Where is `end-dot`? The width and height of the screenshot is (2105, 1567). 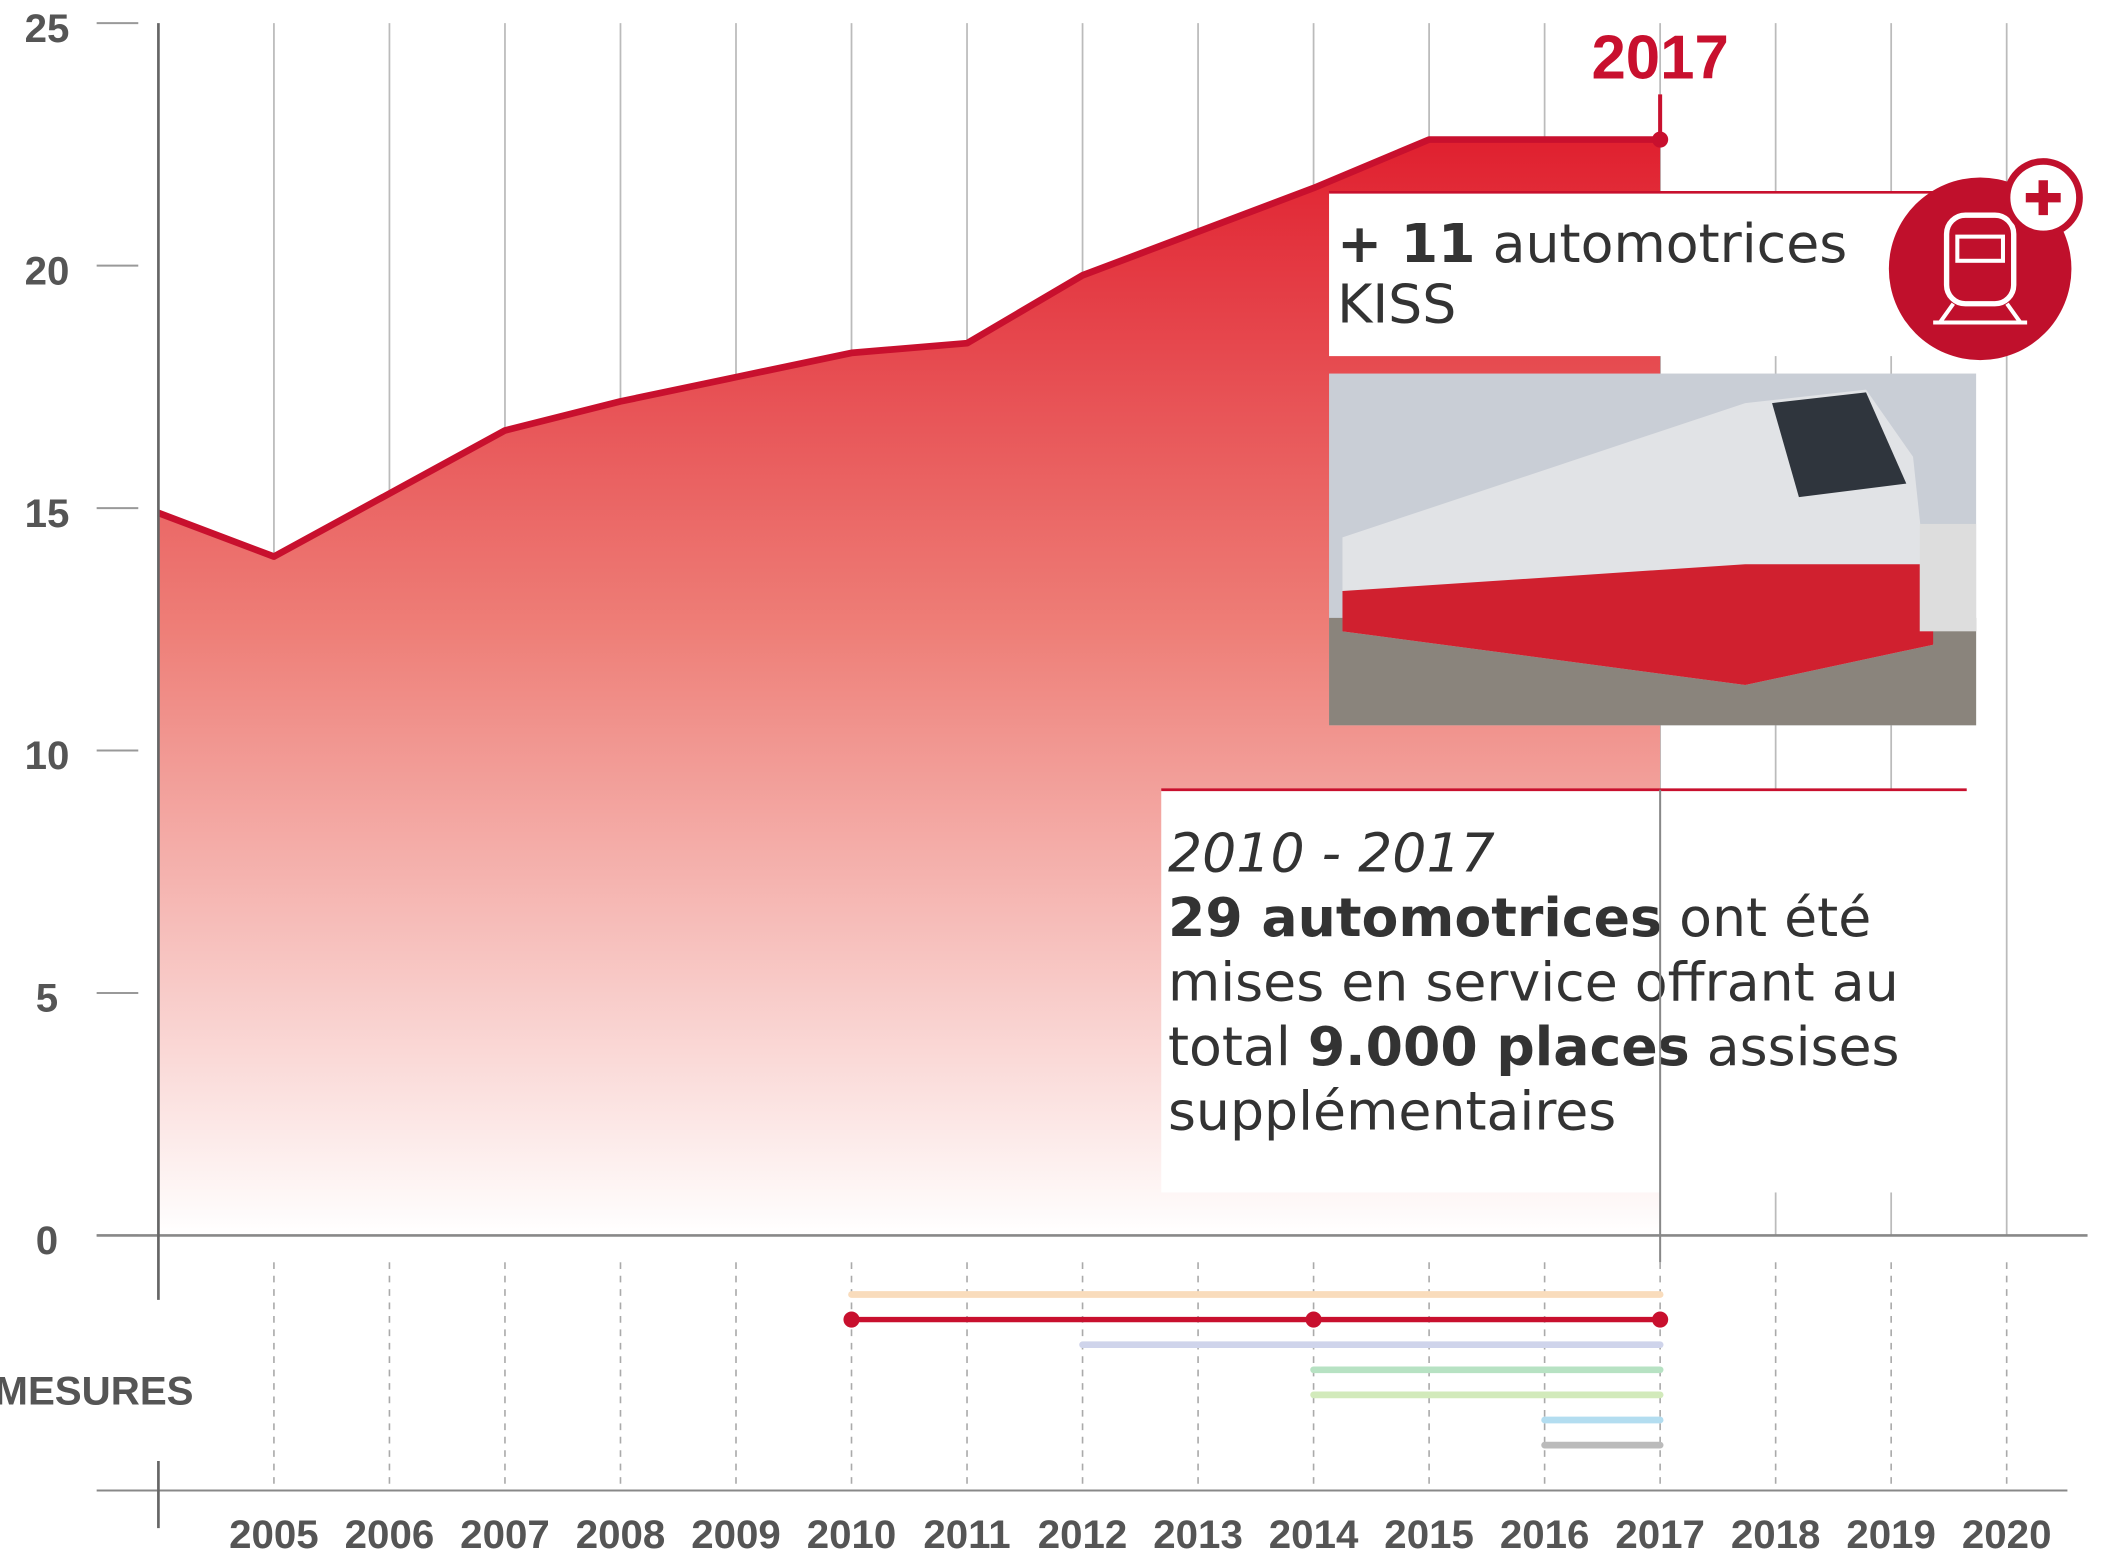
end-dot is located at coordinates (1660, 139).